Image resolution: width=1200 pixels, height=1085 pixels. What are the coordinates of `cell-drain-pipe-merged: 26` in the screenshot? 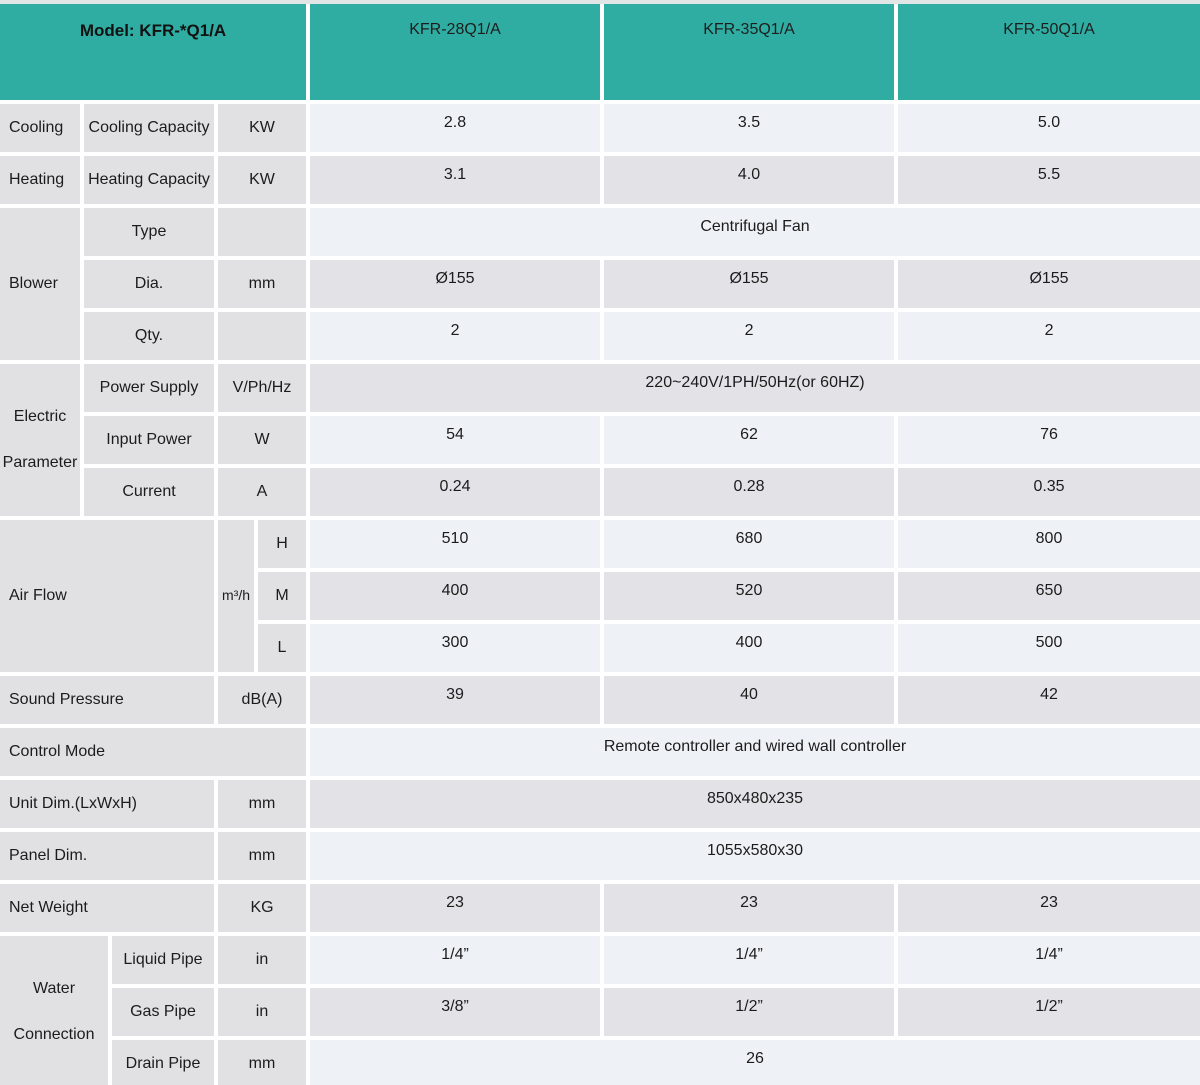 It's located at (755, 1062).